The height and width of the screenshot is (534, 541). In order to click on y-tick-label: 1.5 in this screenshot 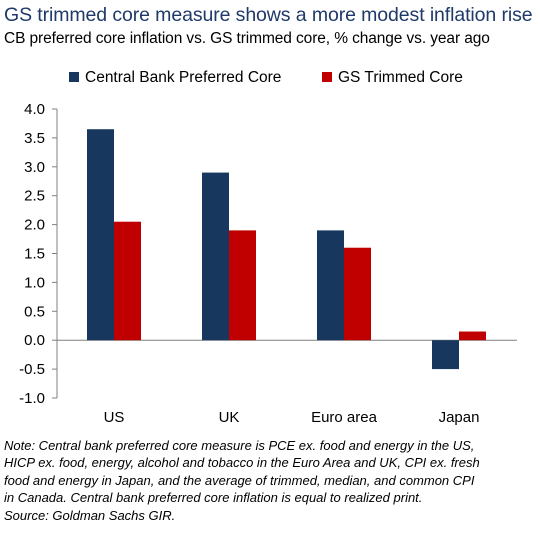, I will do `click(34, 254)`.